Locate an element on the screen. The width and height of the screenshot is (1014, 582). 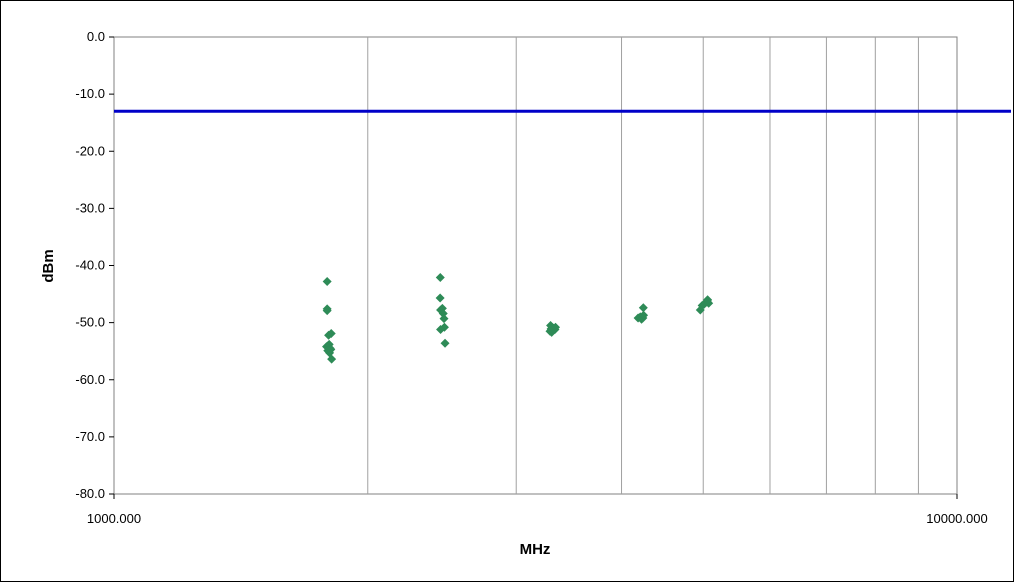
y-tick-label: -80.0 is located at coordinates (90, 493).